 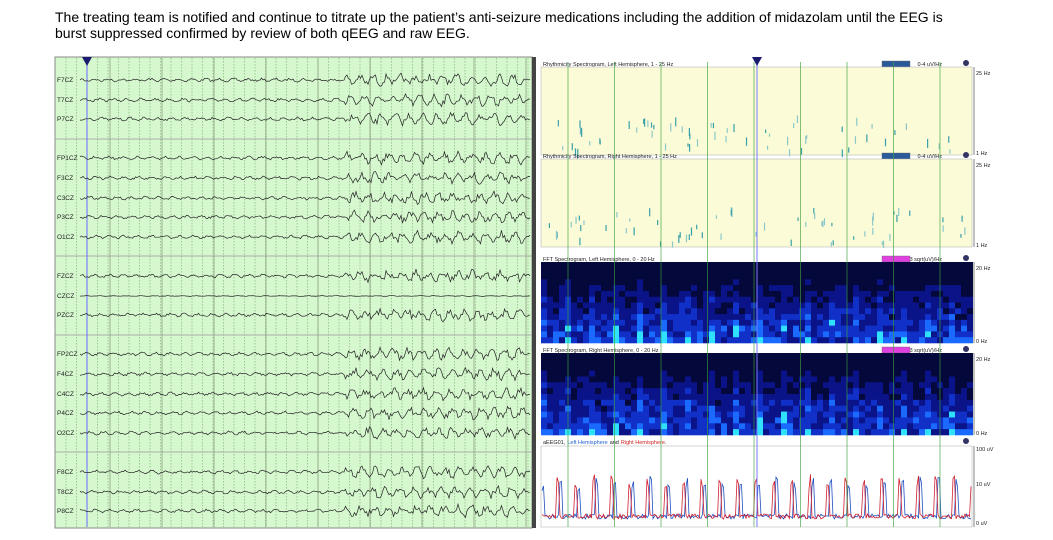 What do you see at coordinates (65, 492) in the screenshot?
I see `channel-label: T8CZ` at bounding box center [65, 492].